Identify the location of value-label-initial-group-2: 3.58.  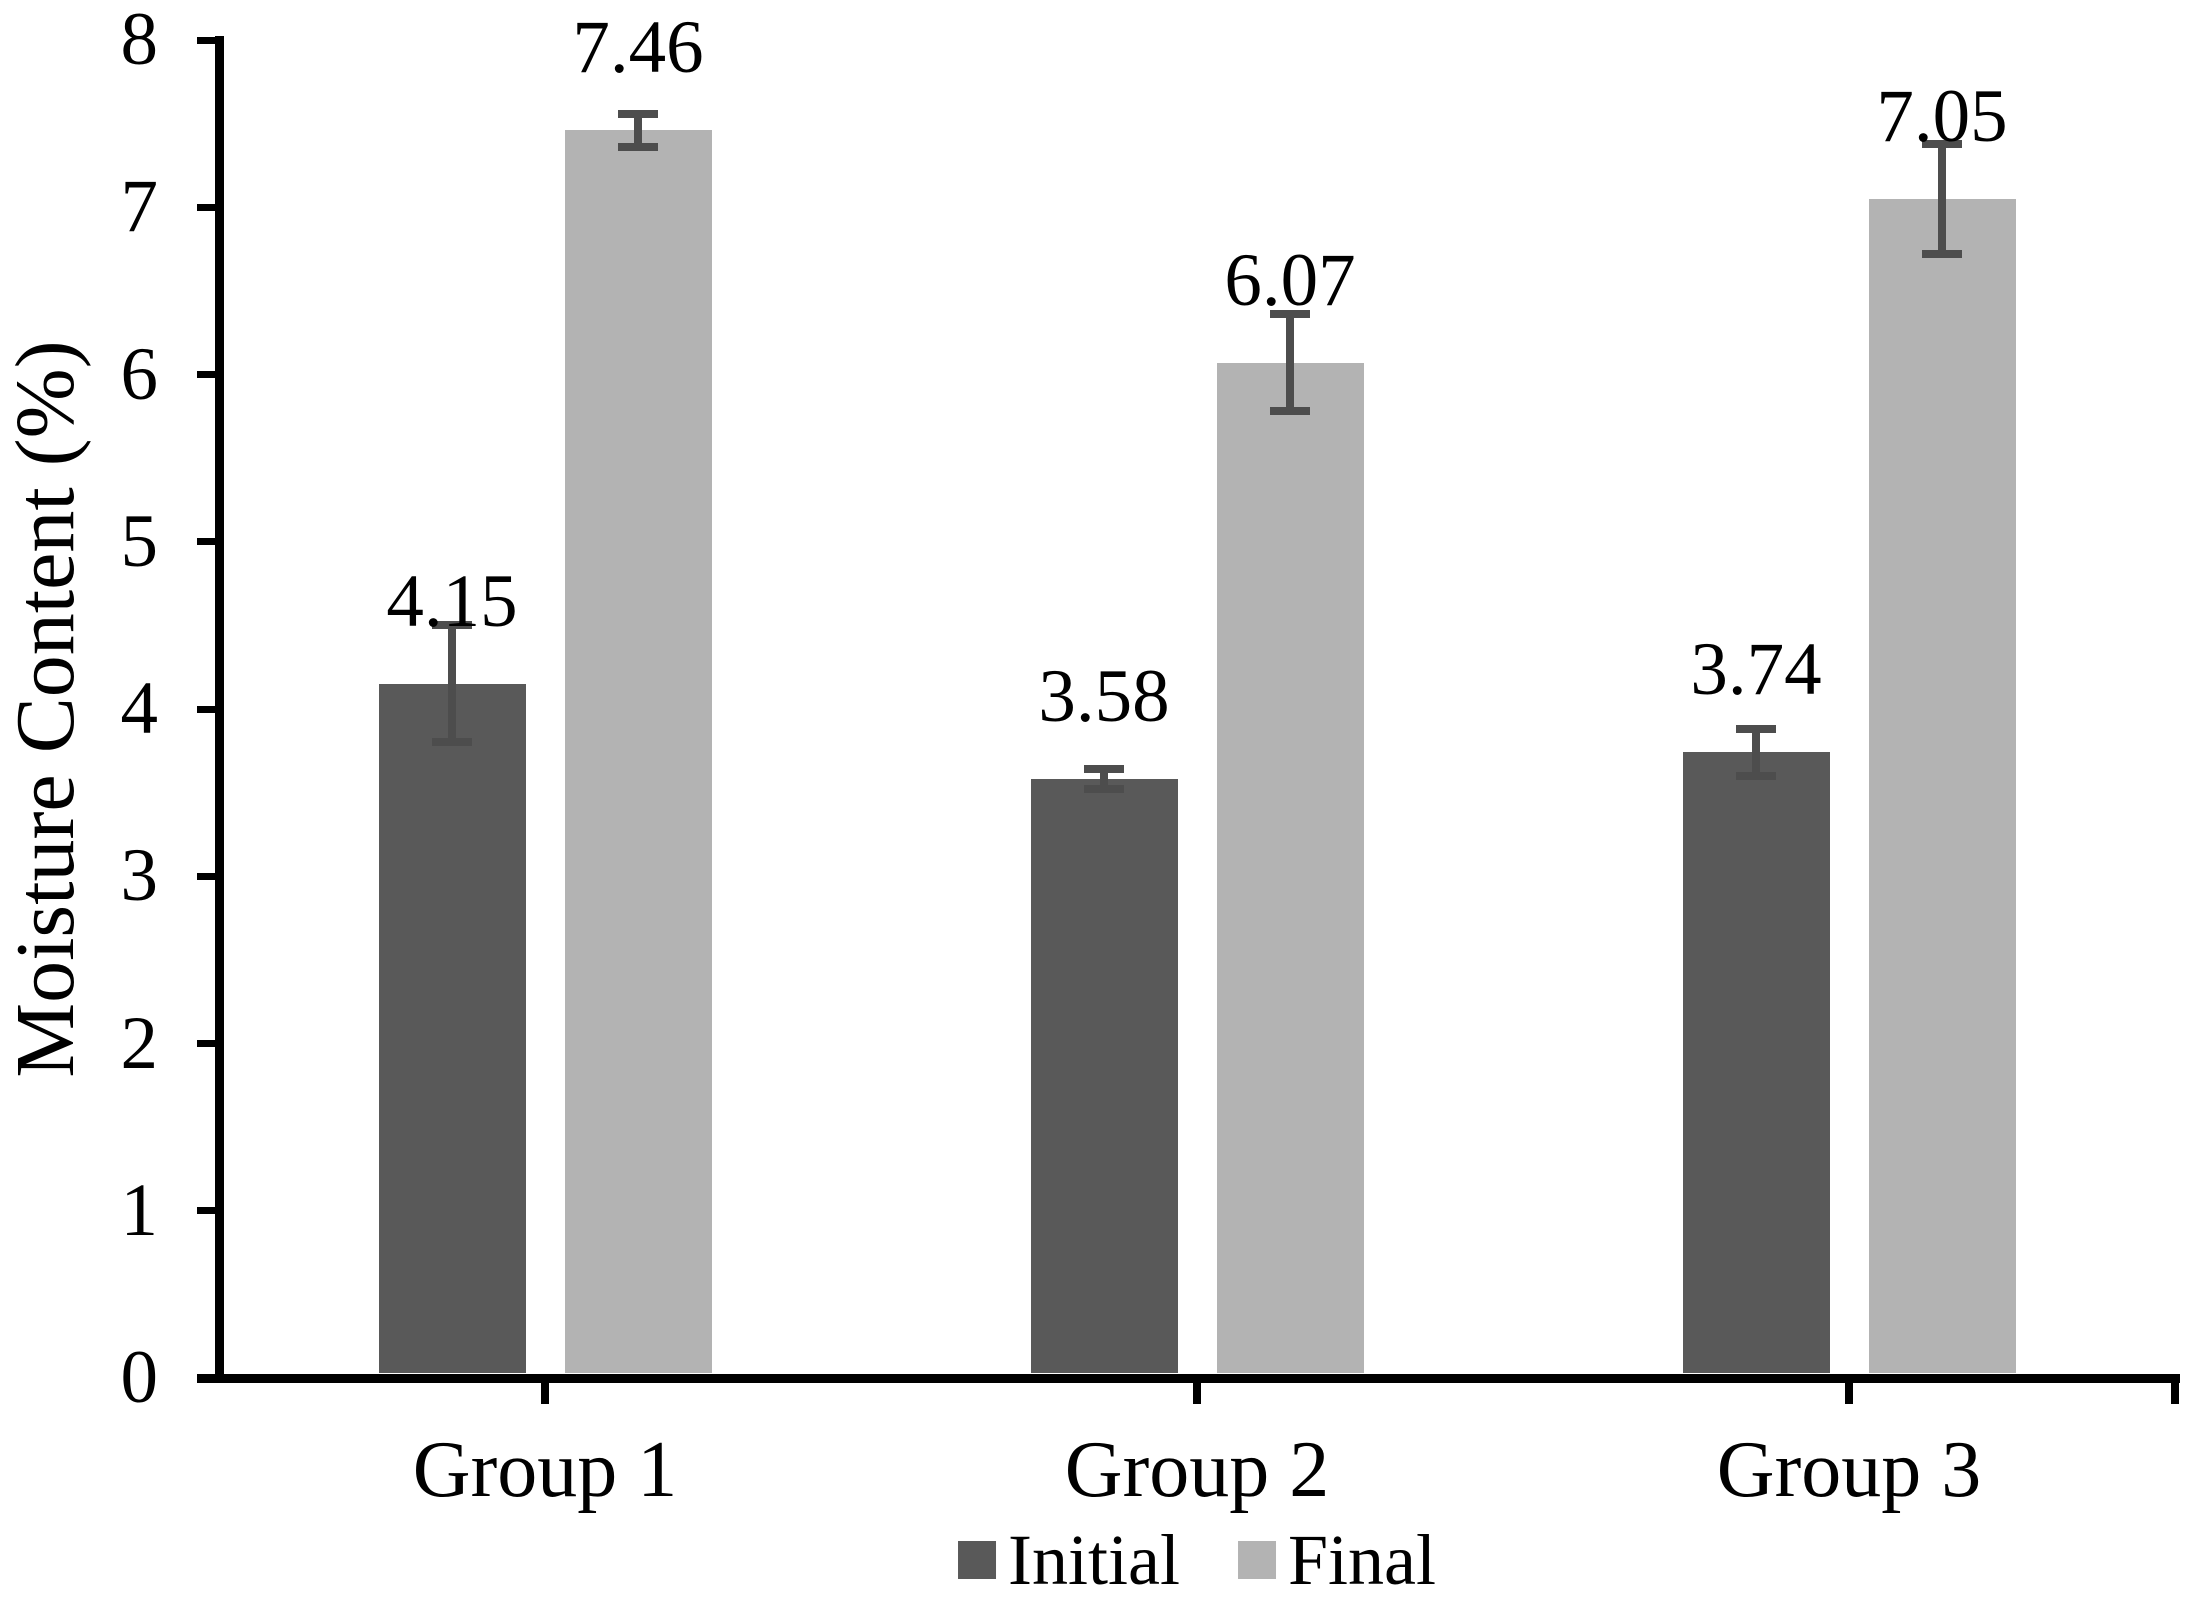
(1104, 697).